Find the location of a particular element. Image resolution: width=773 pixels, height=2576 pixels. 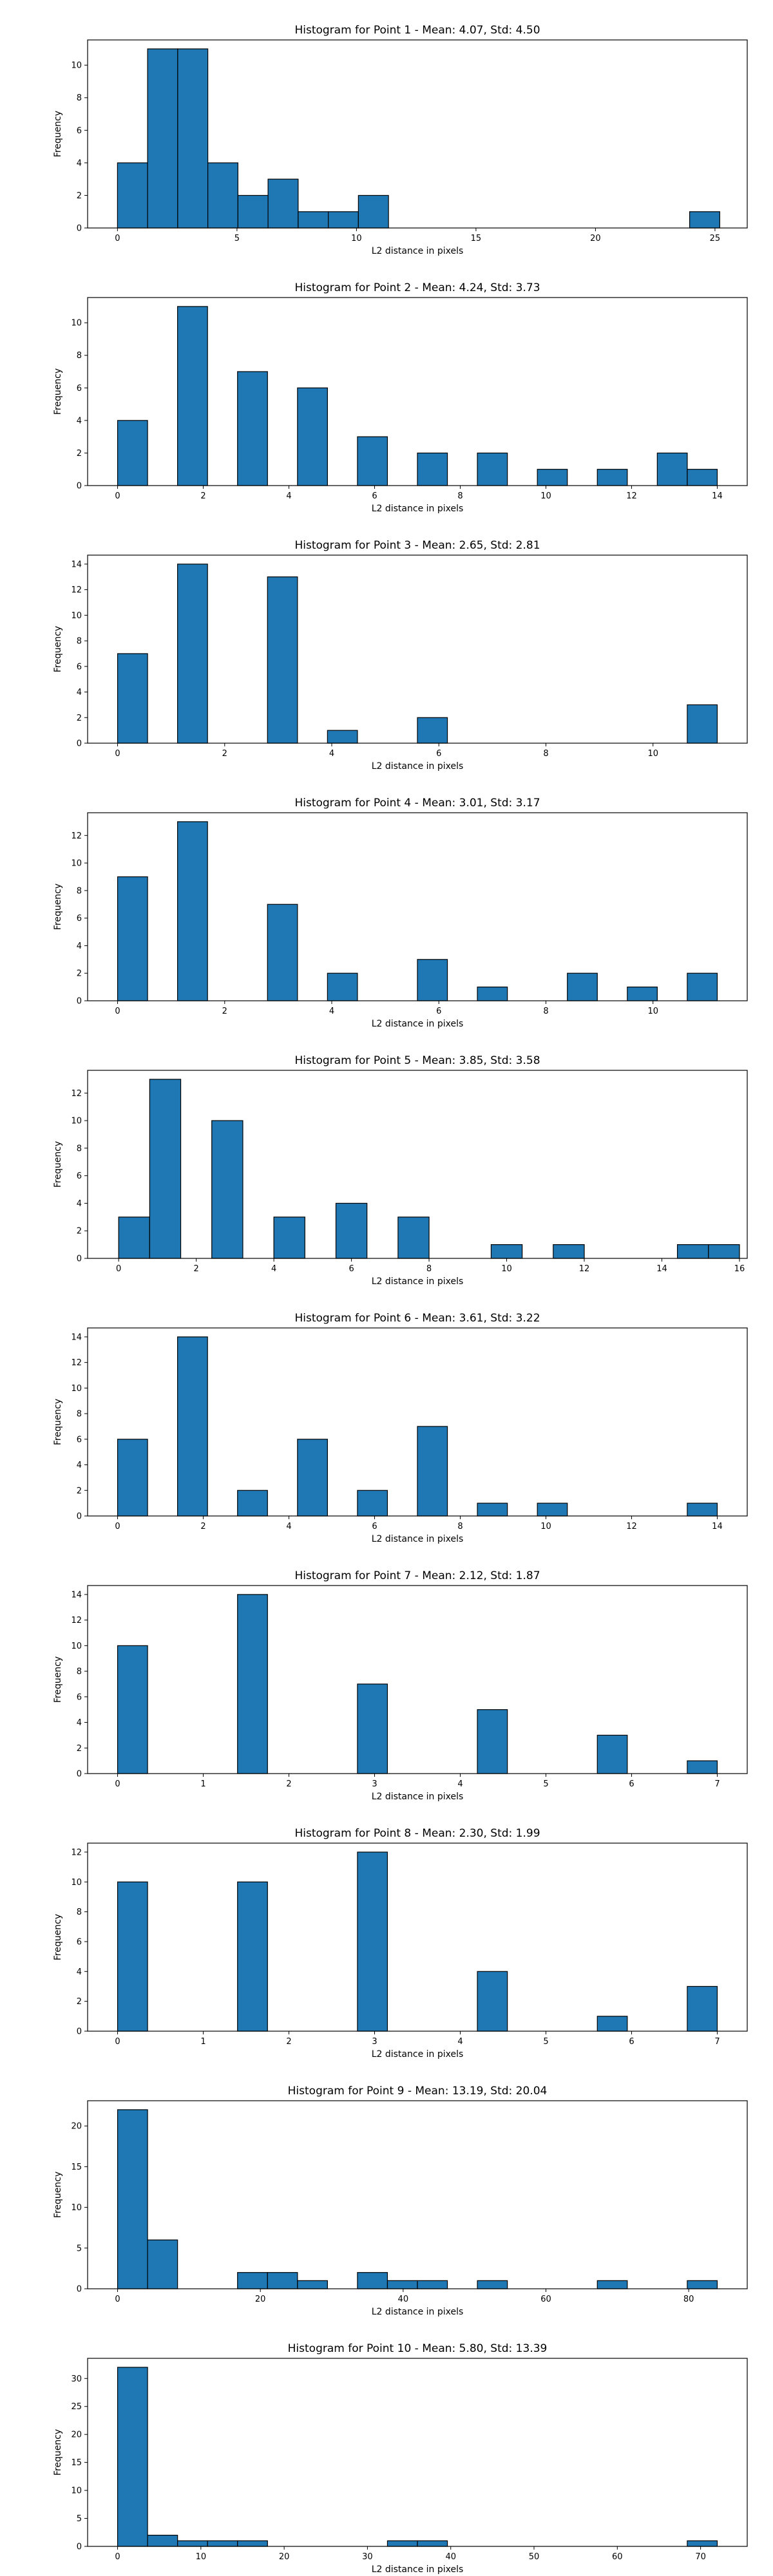

x-tick-label: 8 is located at coordinates (460, 1527).